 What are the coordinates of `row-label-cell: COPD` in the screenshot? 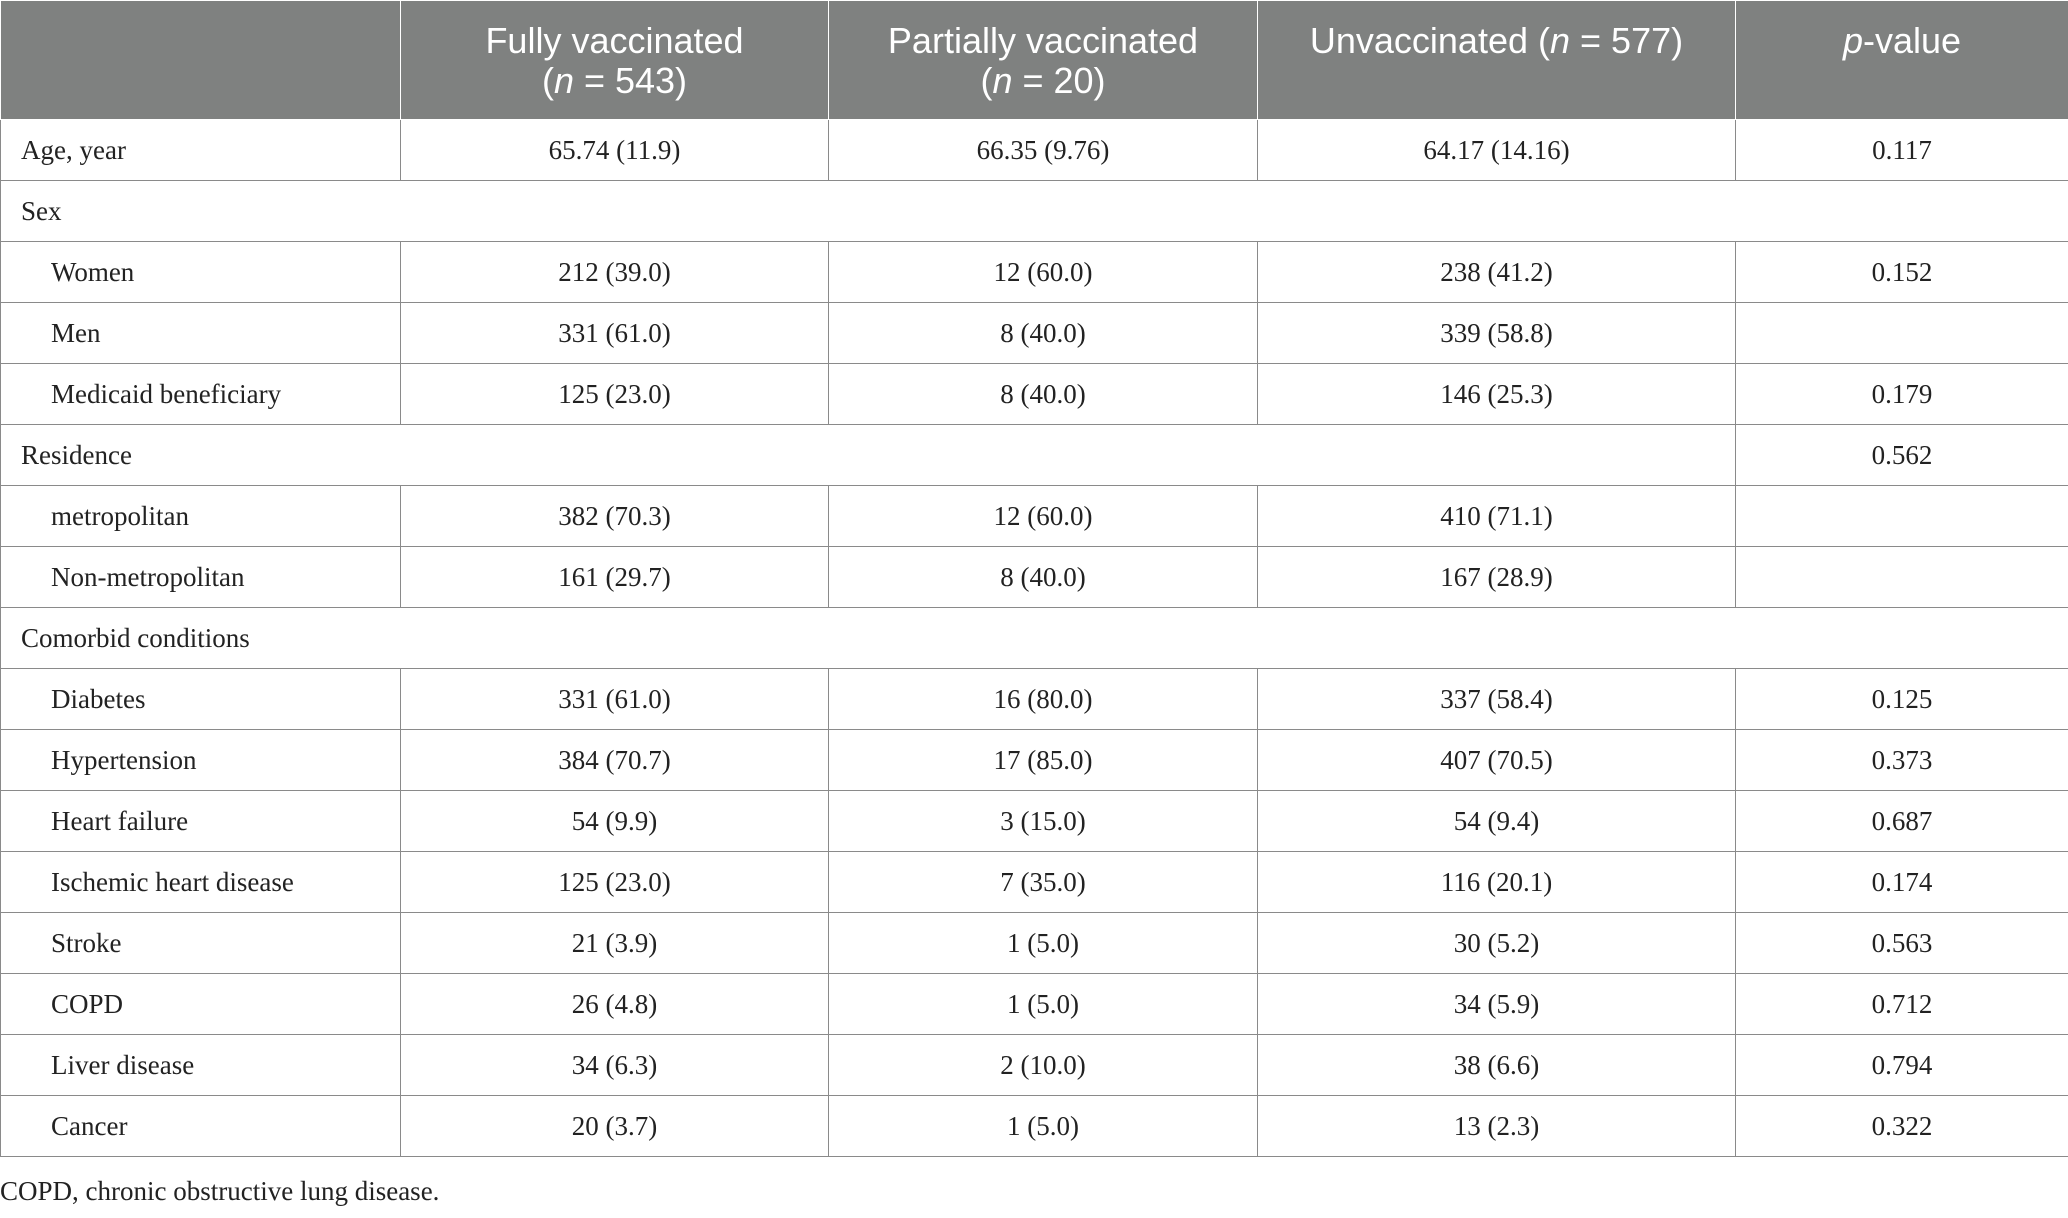 It's located at (200, 1004).